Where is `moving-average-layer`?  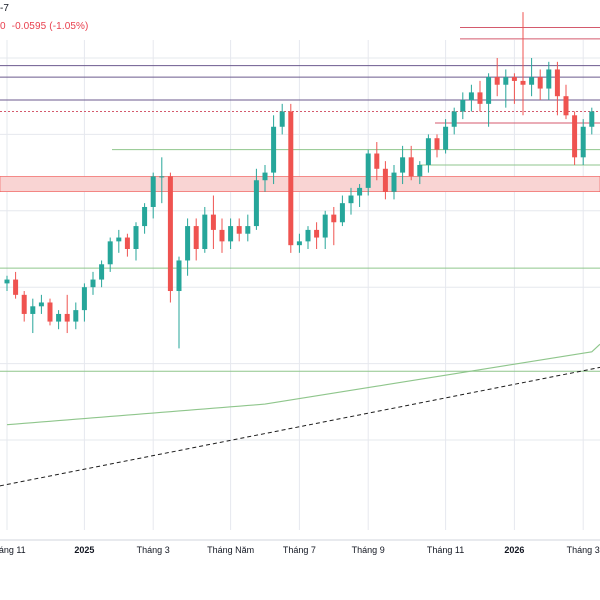
moving-average-layer is located at coordinates (303, 384).